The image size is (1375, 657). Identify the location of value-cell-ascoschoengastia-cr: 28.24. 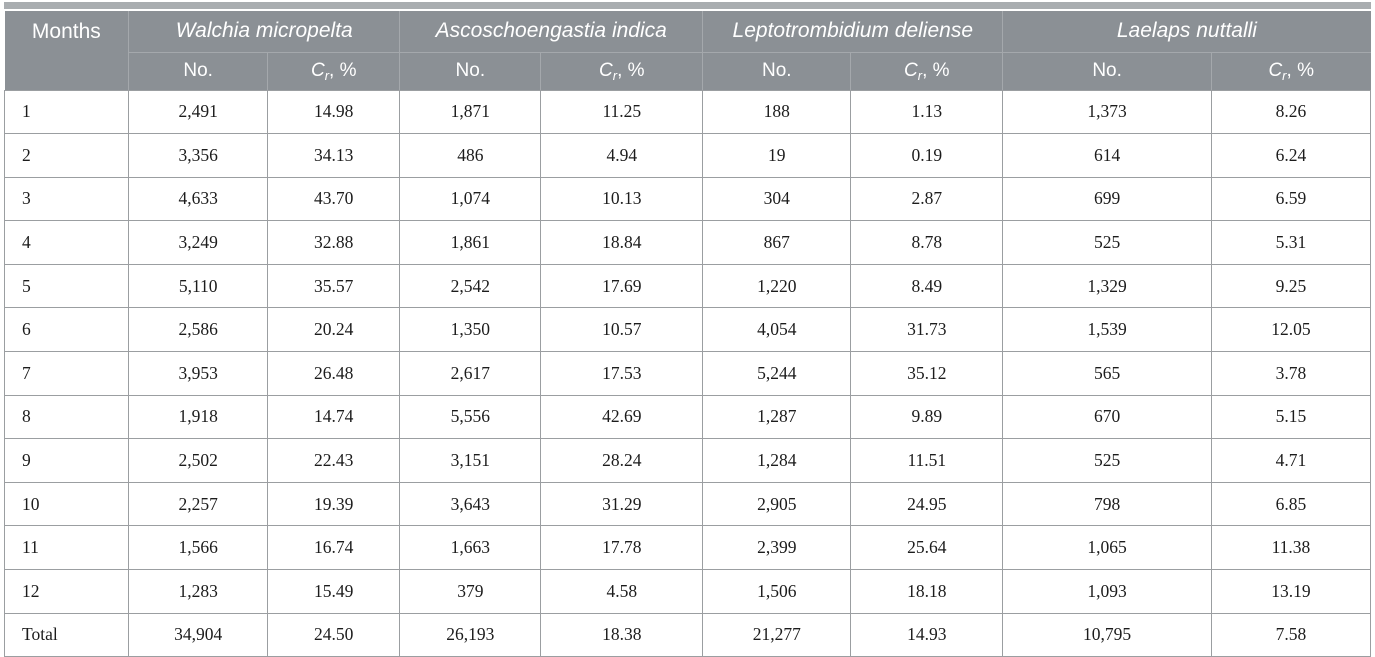
(622, 460).